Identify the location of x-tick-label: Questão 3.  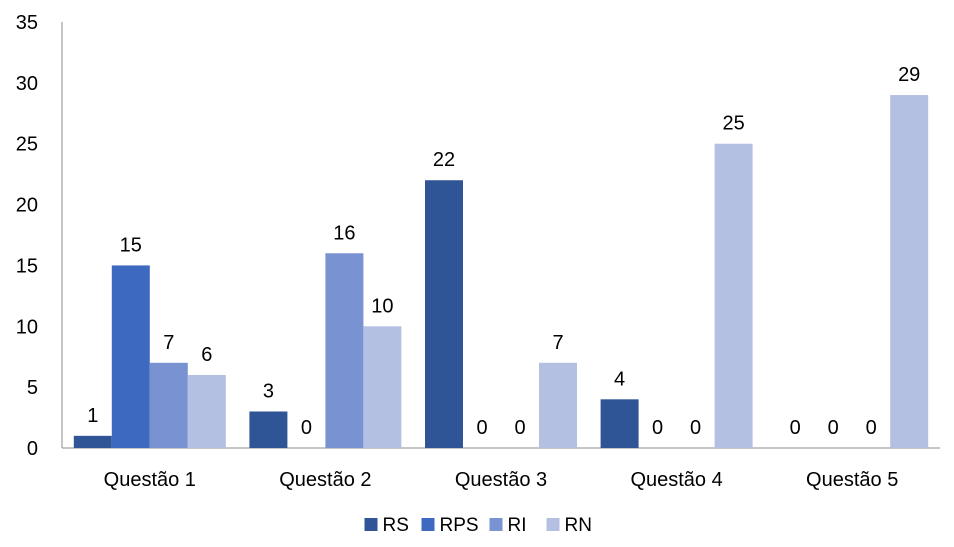
(501, 480).